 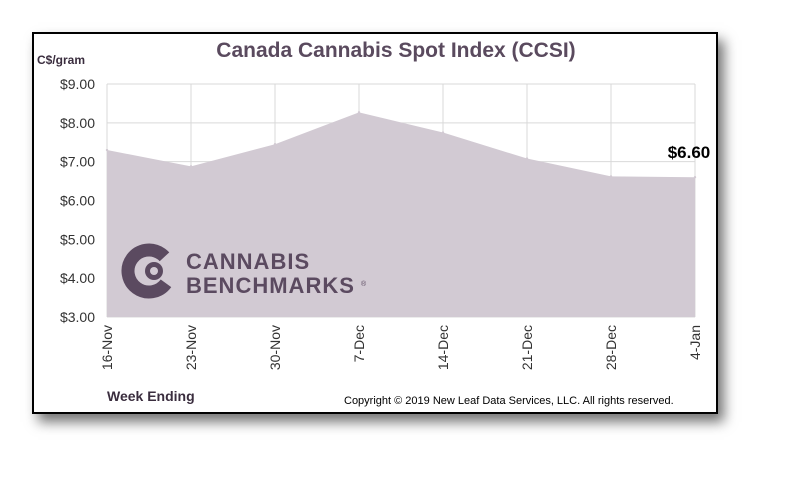 I want to click on data-point-7-dec, so click(x=359, y=112).